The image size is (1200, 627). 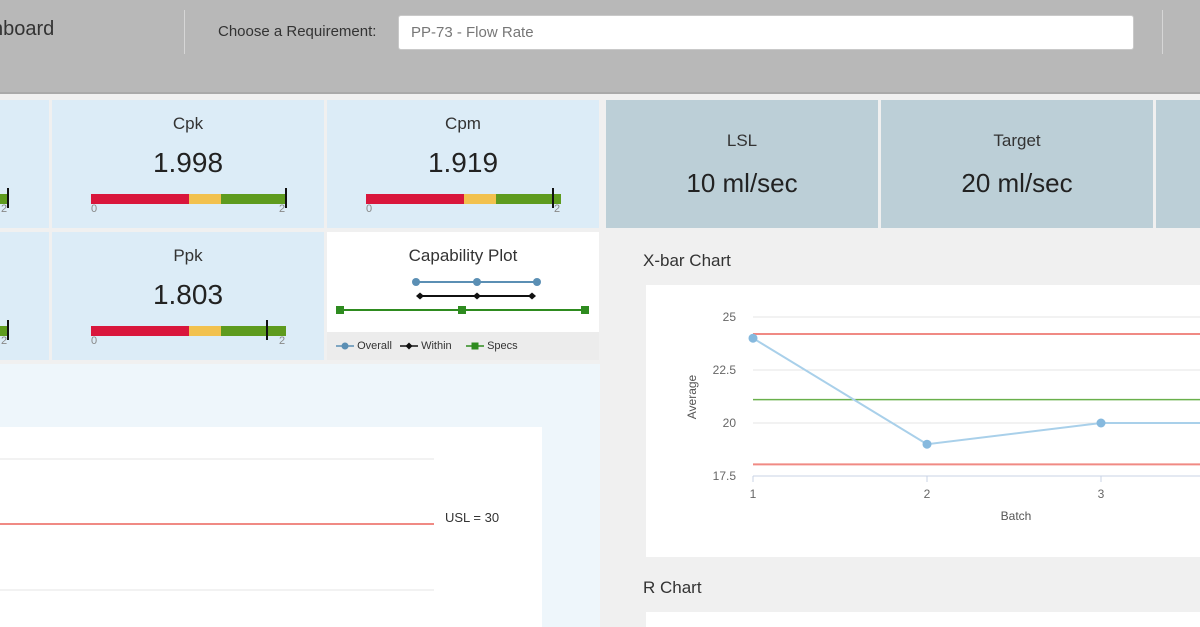 What do you see at coordinates (1017, 183) in the screenshot?
I see `spec-value: 20 ml/sec` at bounding box center [1017, 183].